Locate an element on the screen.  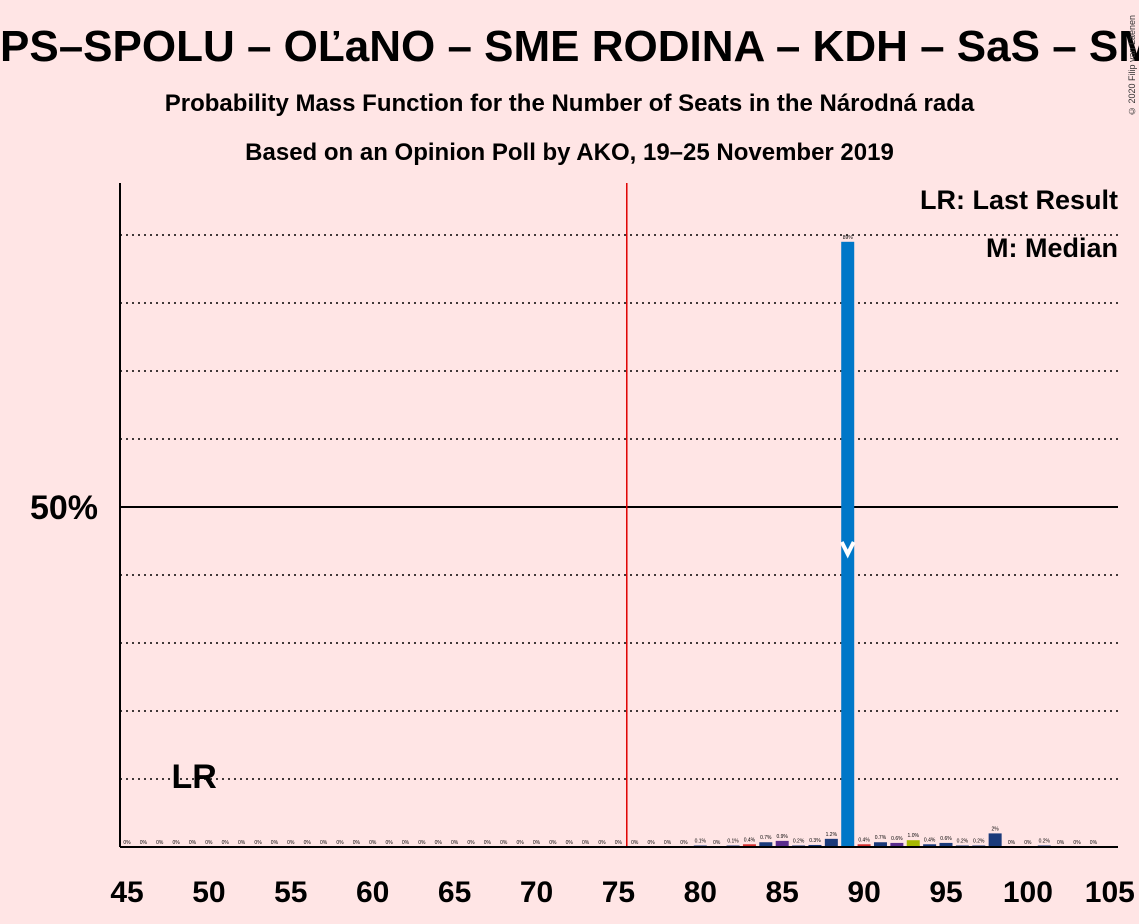
last-result-label: LR is located at coordinates (193, 777).